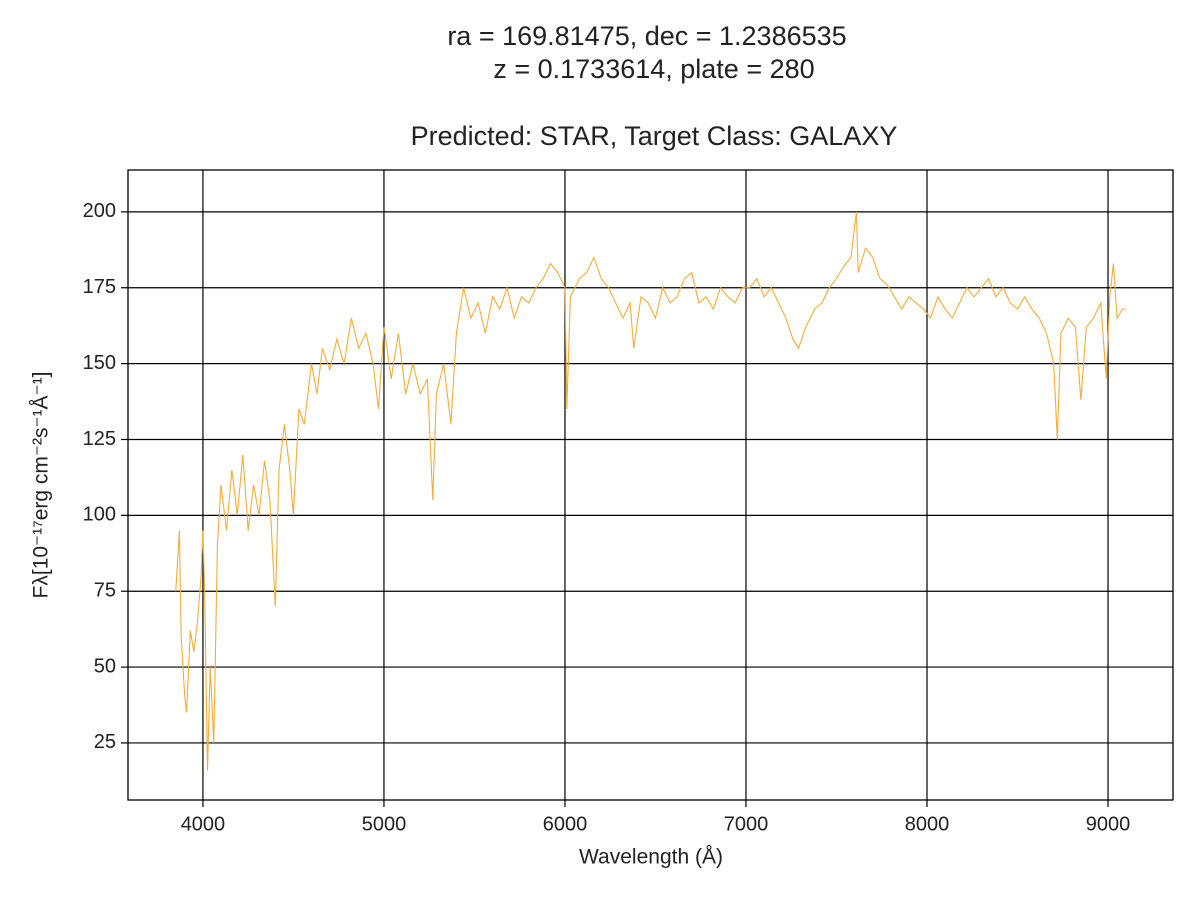  Describe the element at coordinates (99, 515) in the screenshot. I see `y-tick-label: 100` at that location.